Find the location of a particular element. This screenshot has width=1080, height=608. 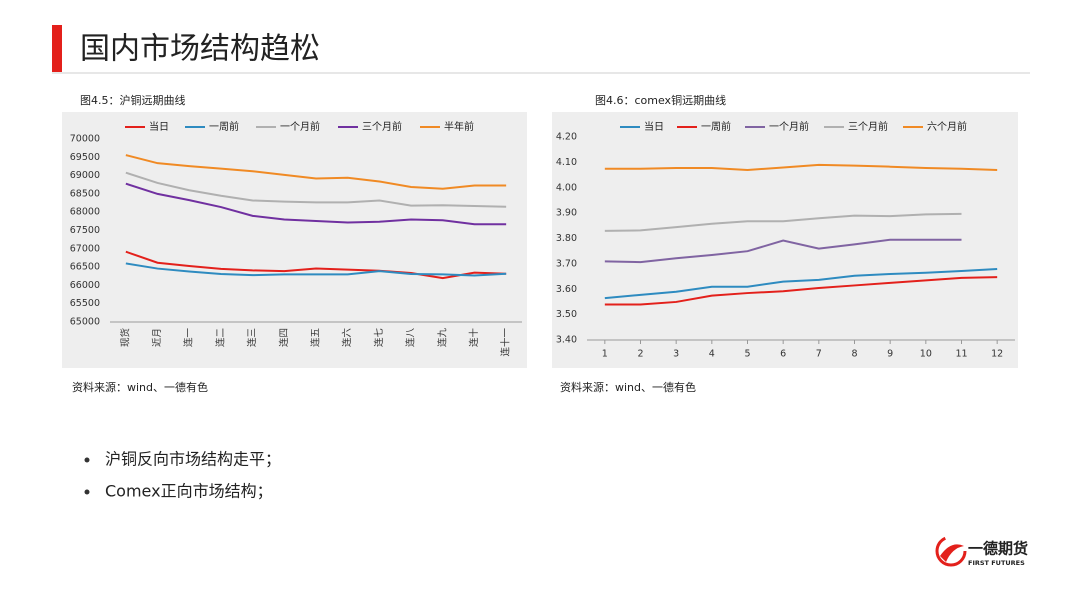

y-tick-label: 65000 is located at coordinates (85, 322).